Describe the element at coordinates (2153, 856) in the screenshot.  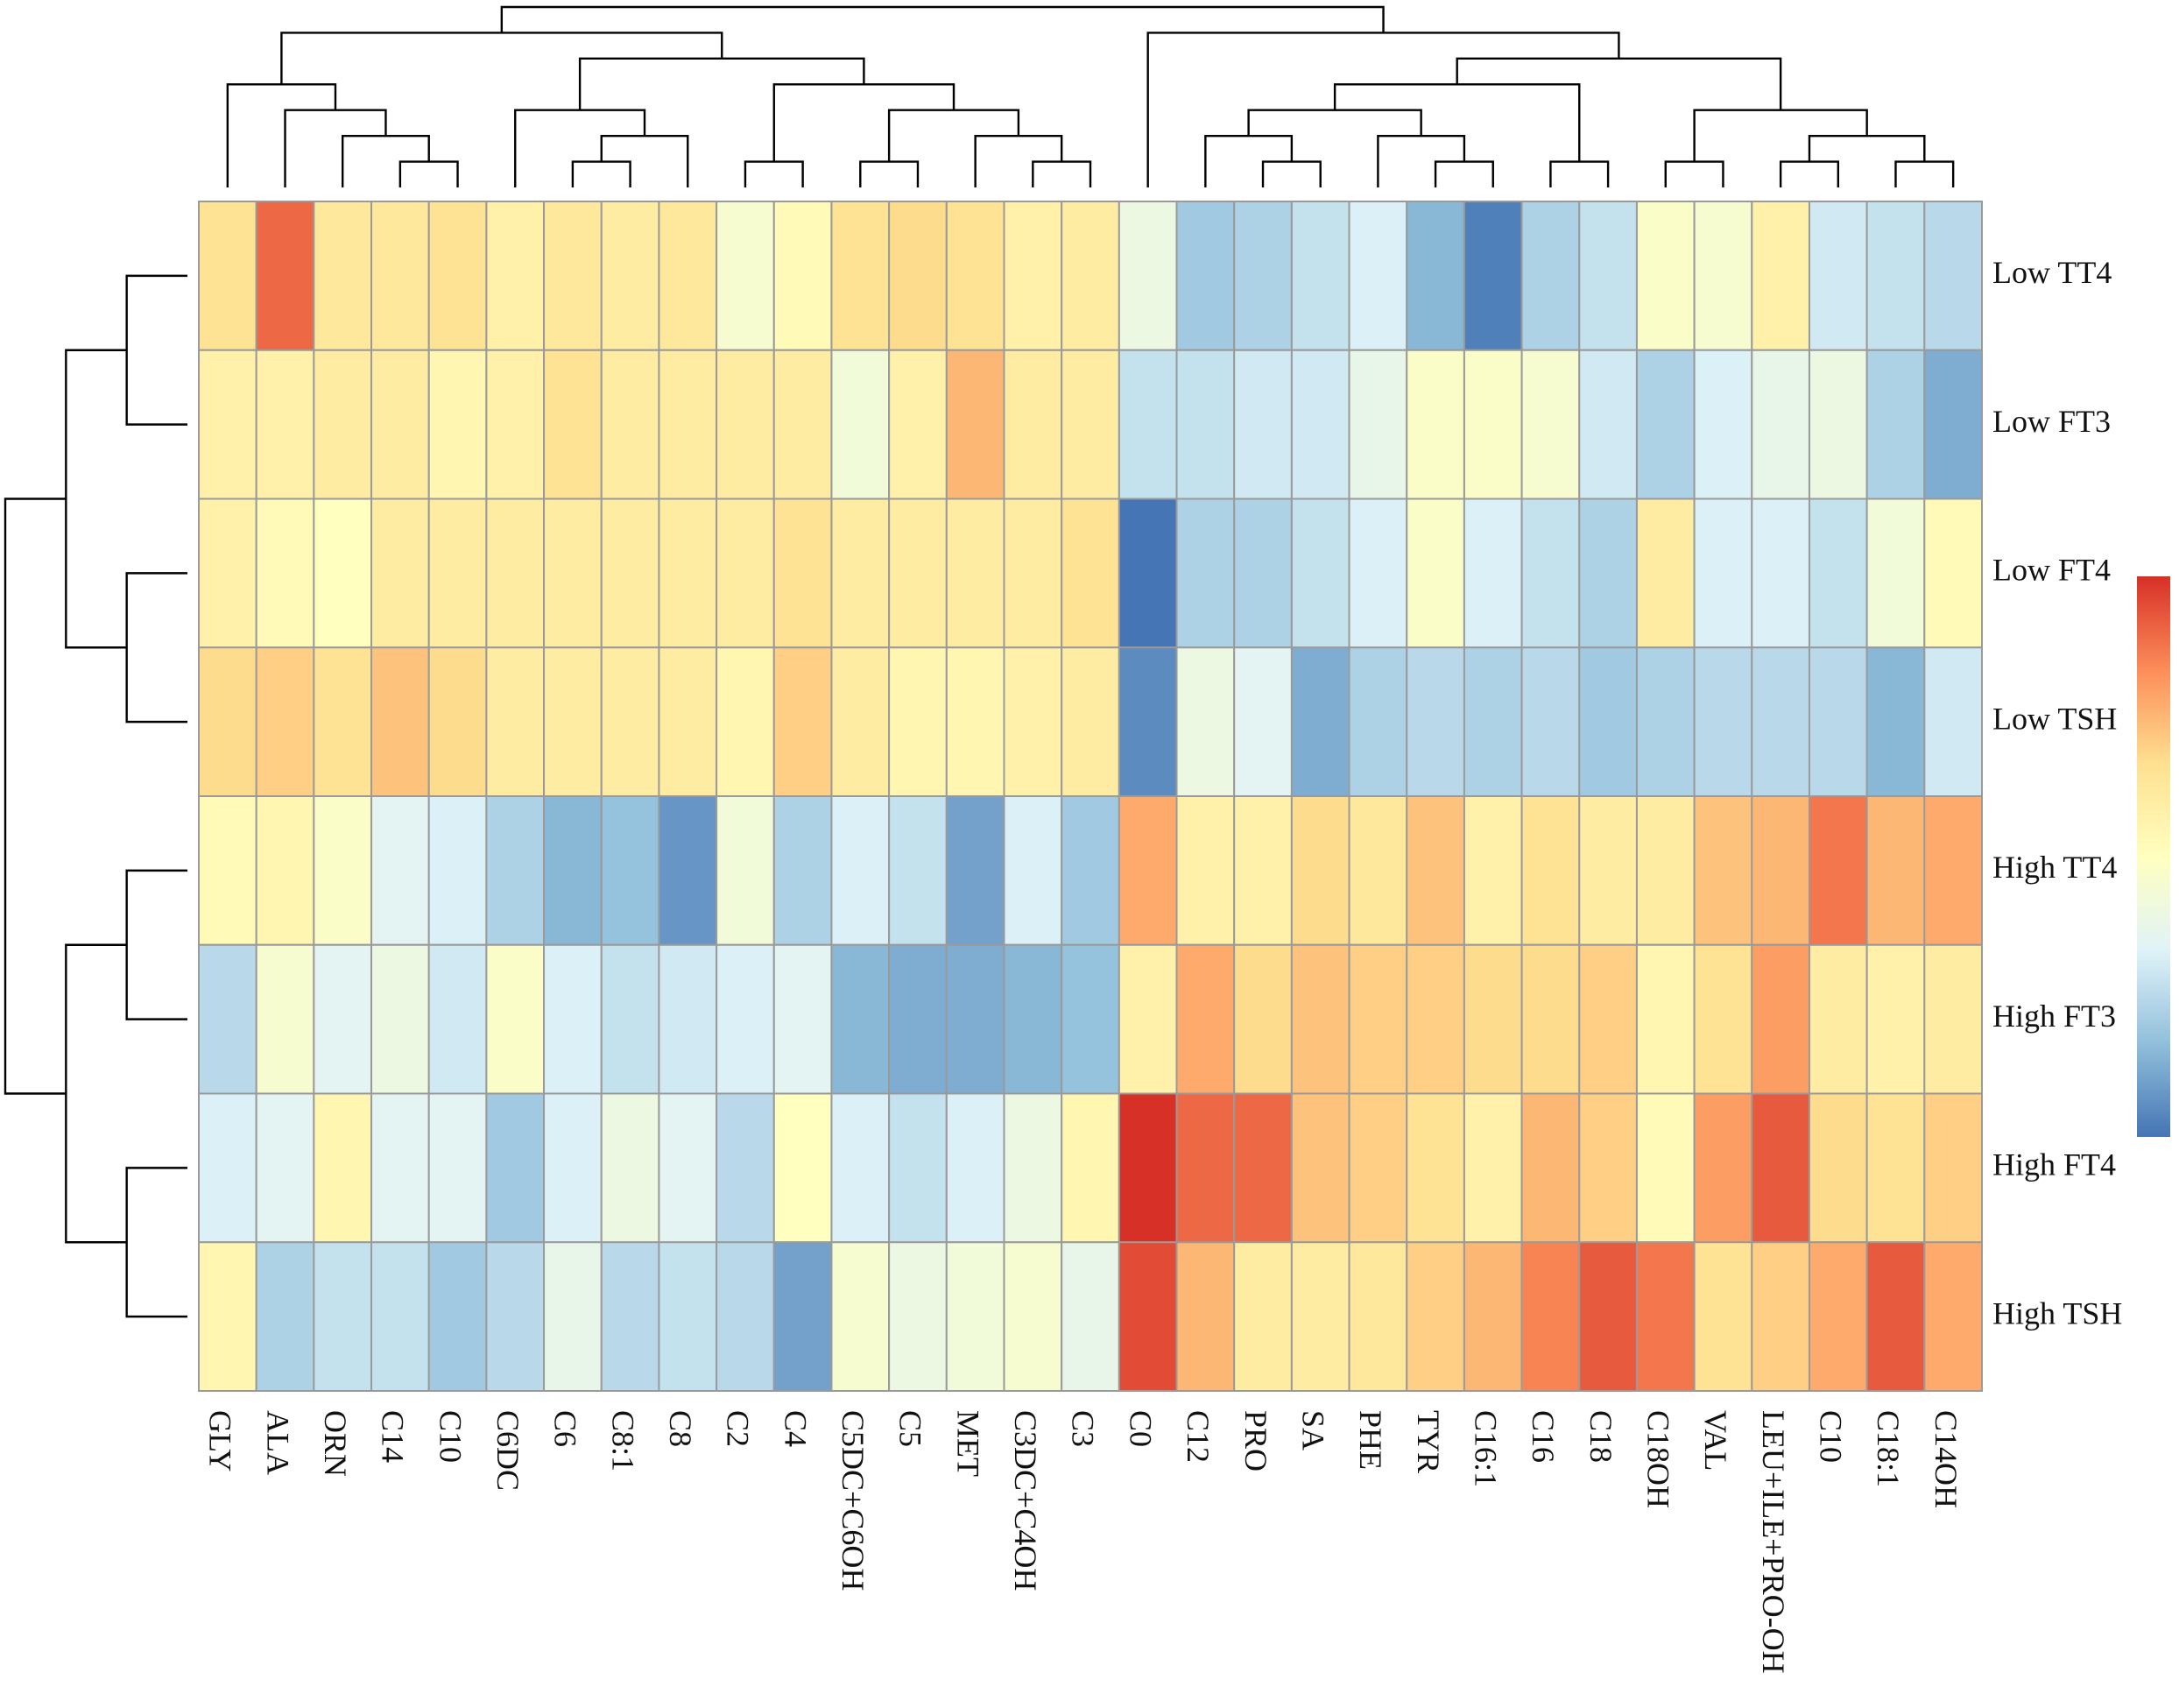
I see `color-legend-bar` at that location.